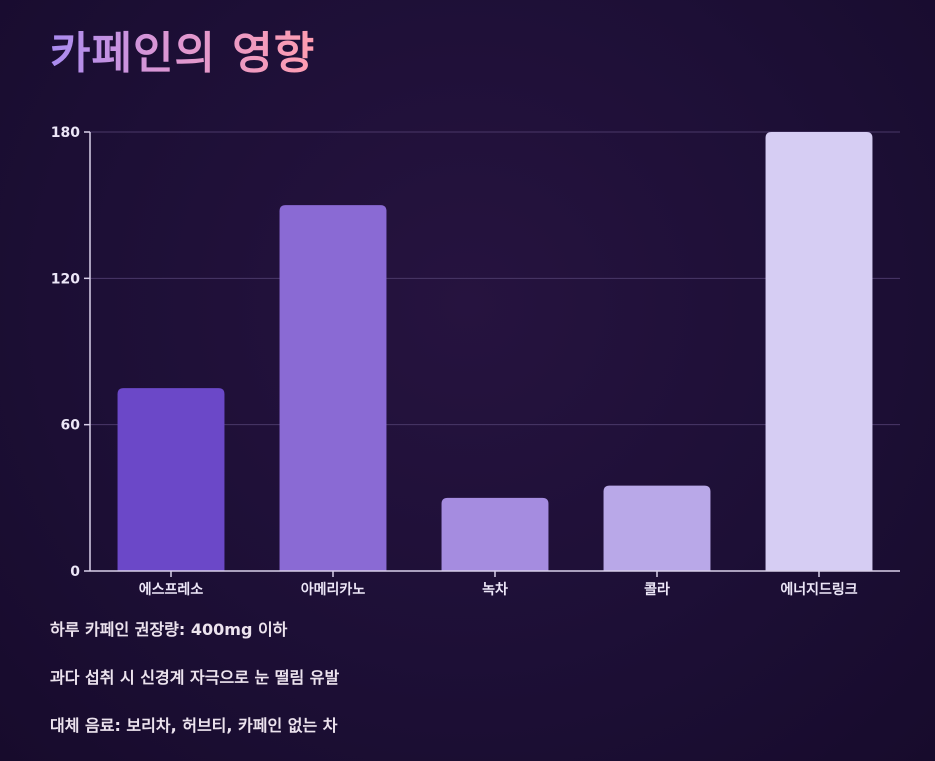 This screenshot has height=761, width=935. I want to click on y-tick-label: 0, so click(75, 572).